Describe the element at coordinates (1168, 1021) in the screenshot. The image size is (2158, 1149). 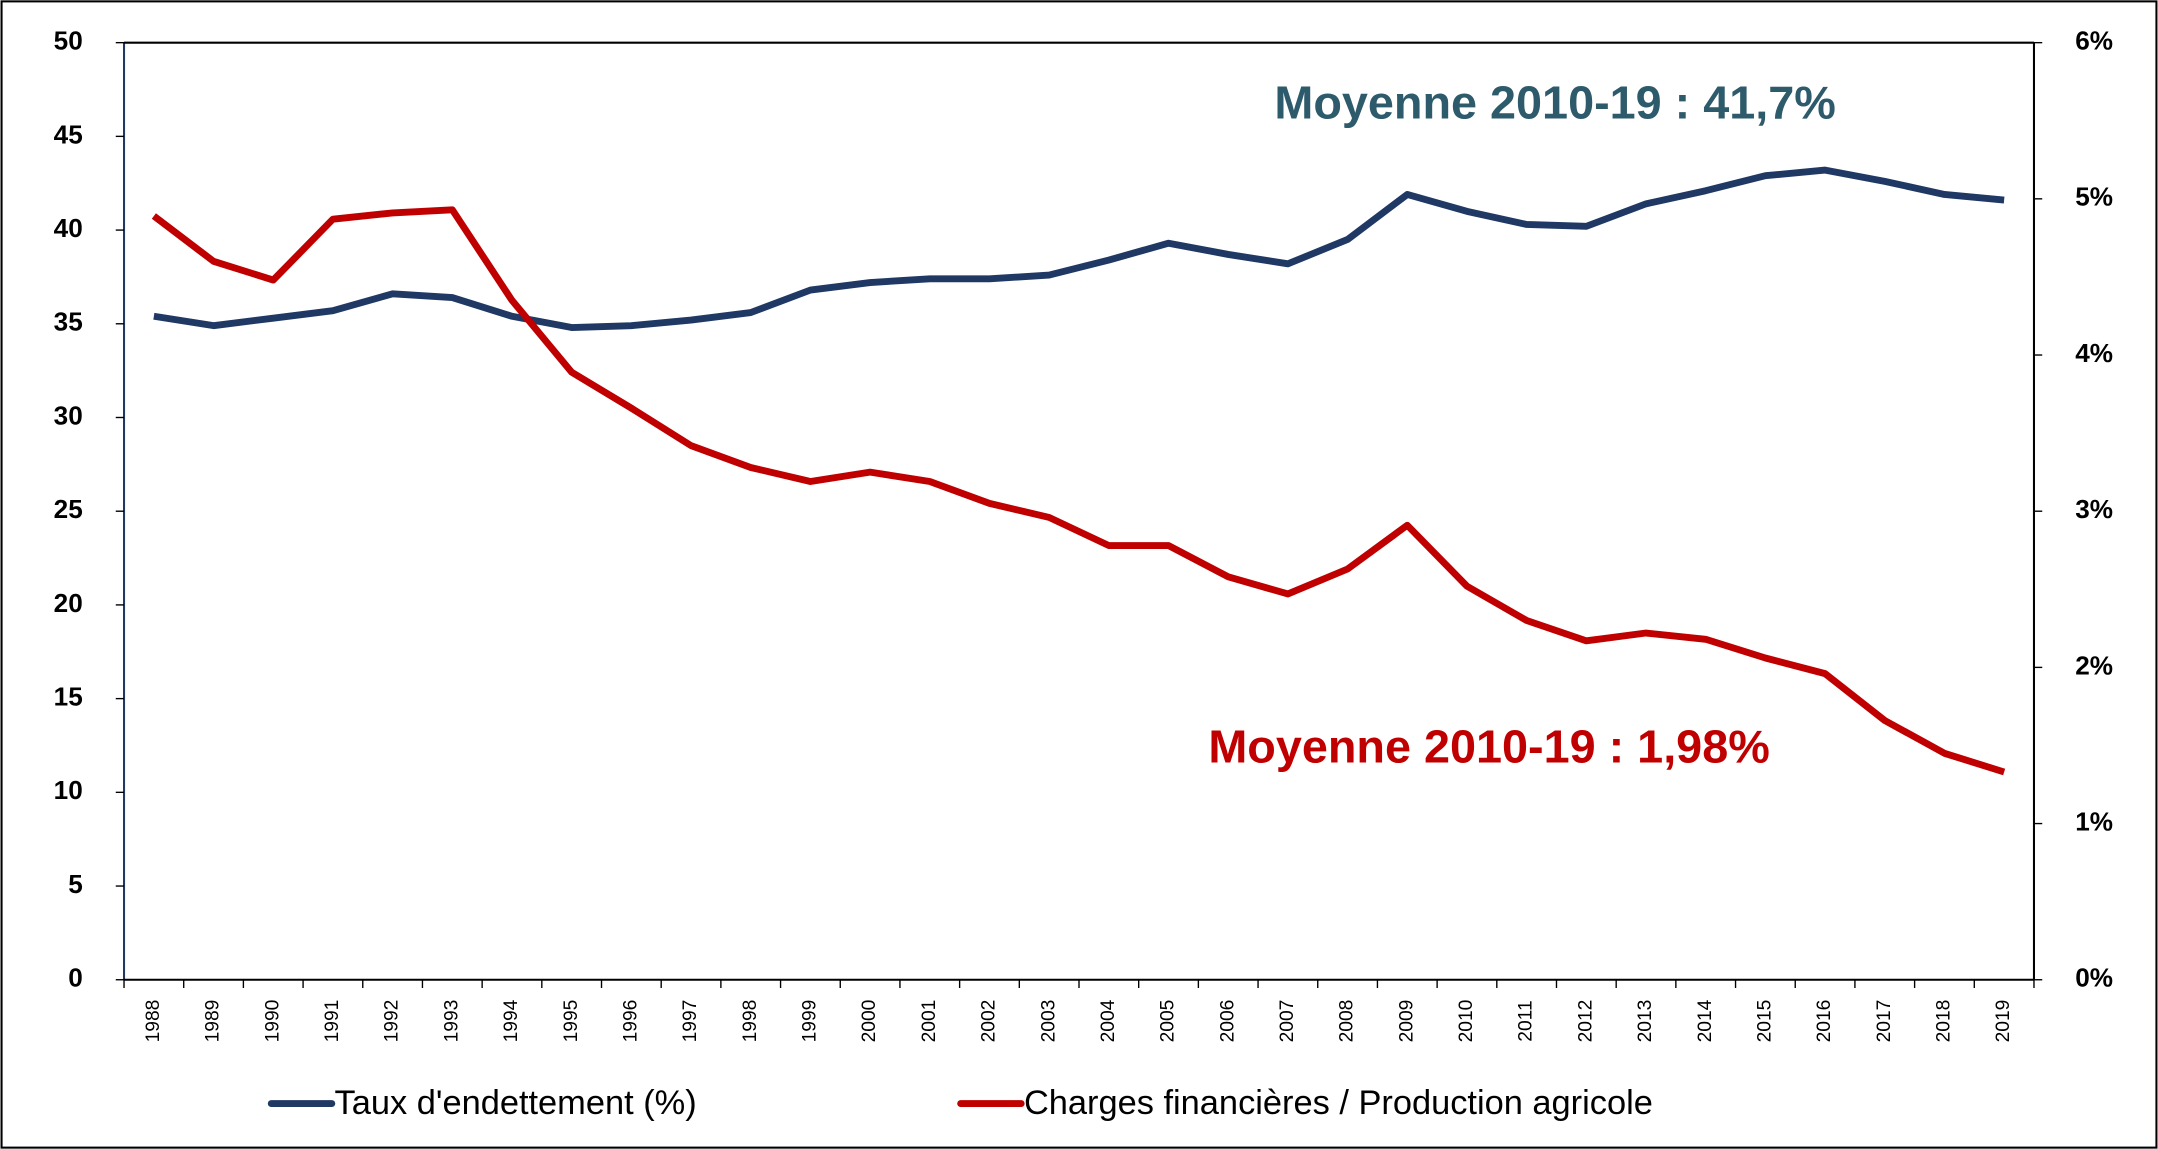
I see `x-tick-label: 2005` at that location.